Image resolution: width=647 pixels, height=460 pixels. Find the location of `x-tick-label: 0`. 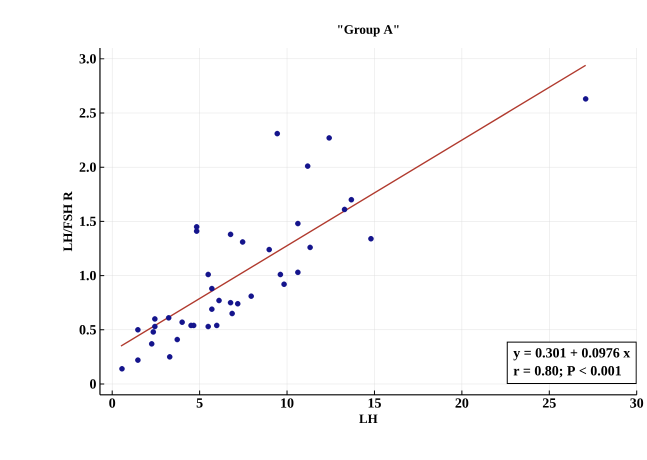

x-tick-label: 0 is located at coordinates (112, 403).